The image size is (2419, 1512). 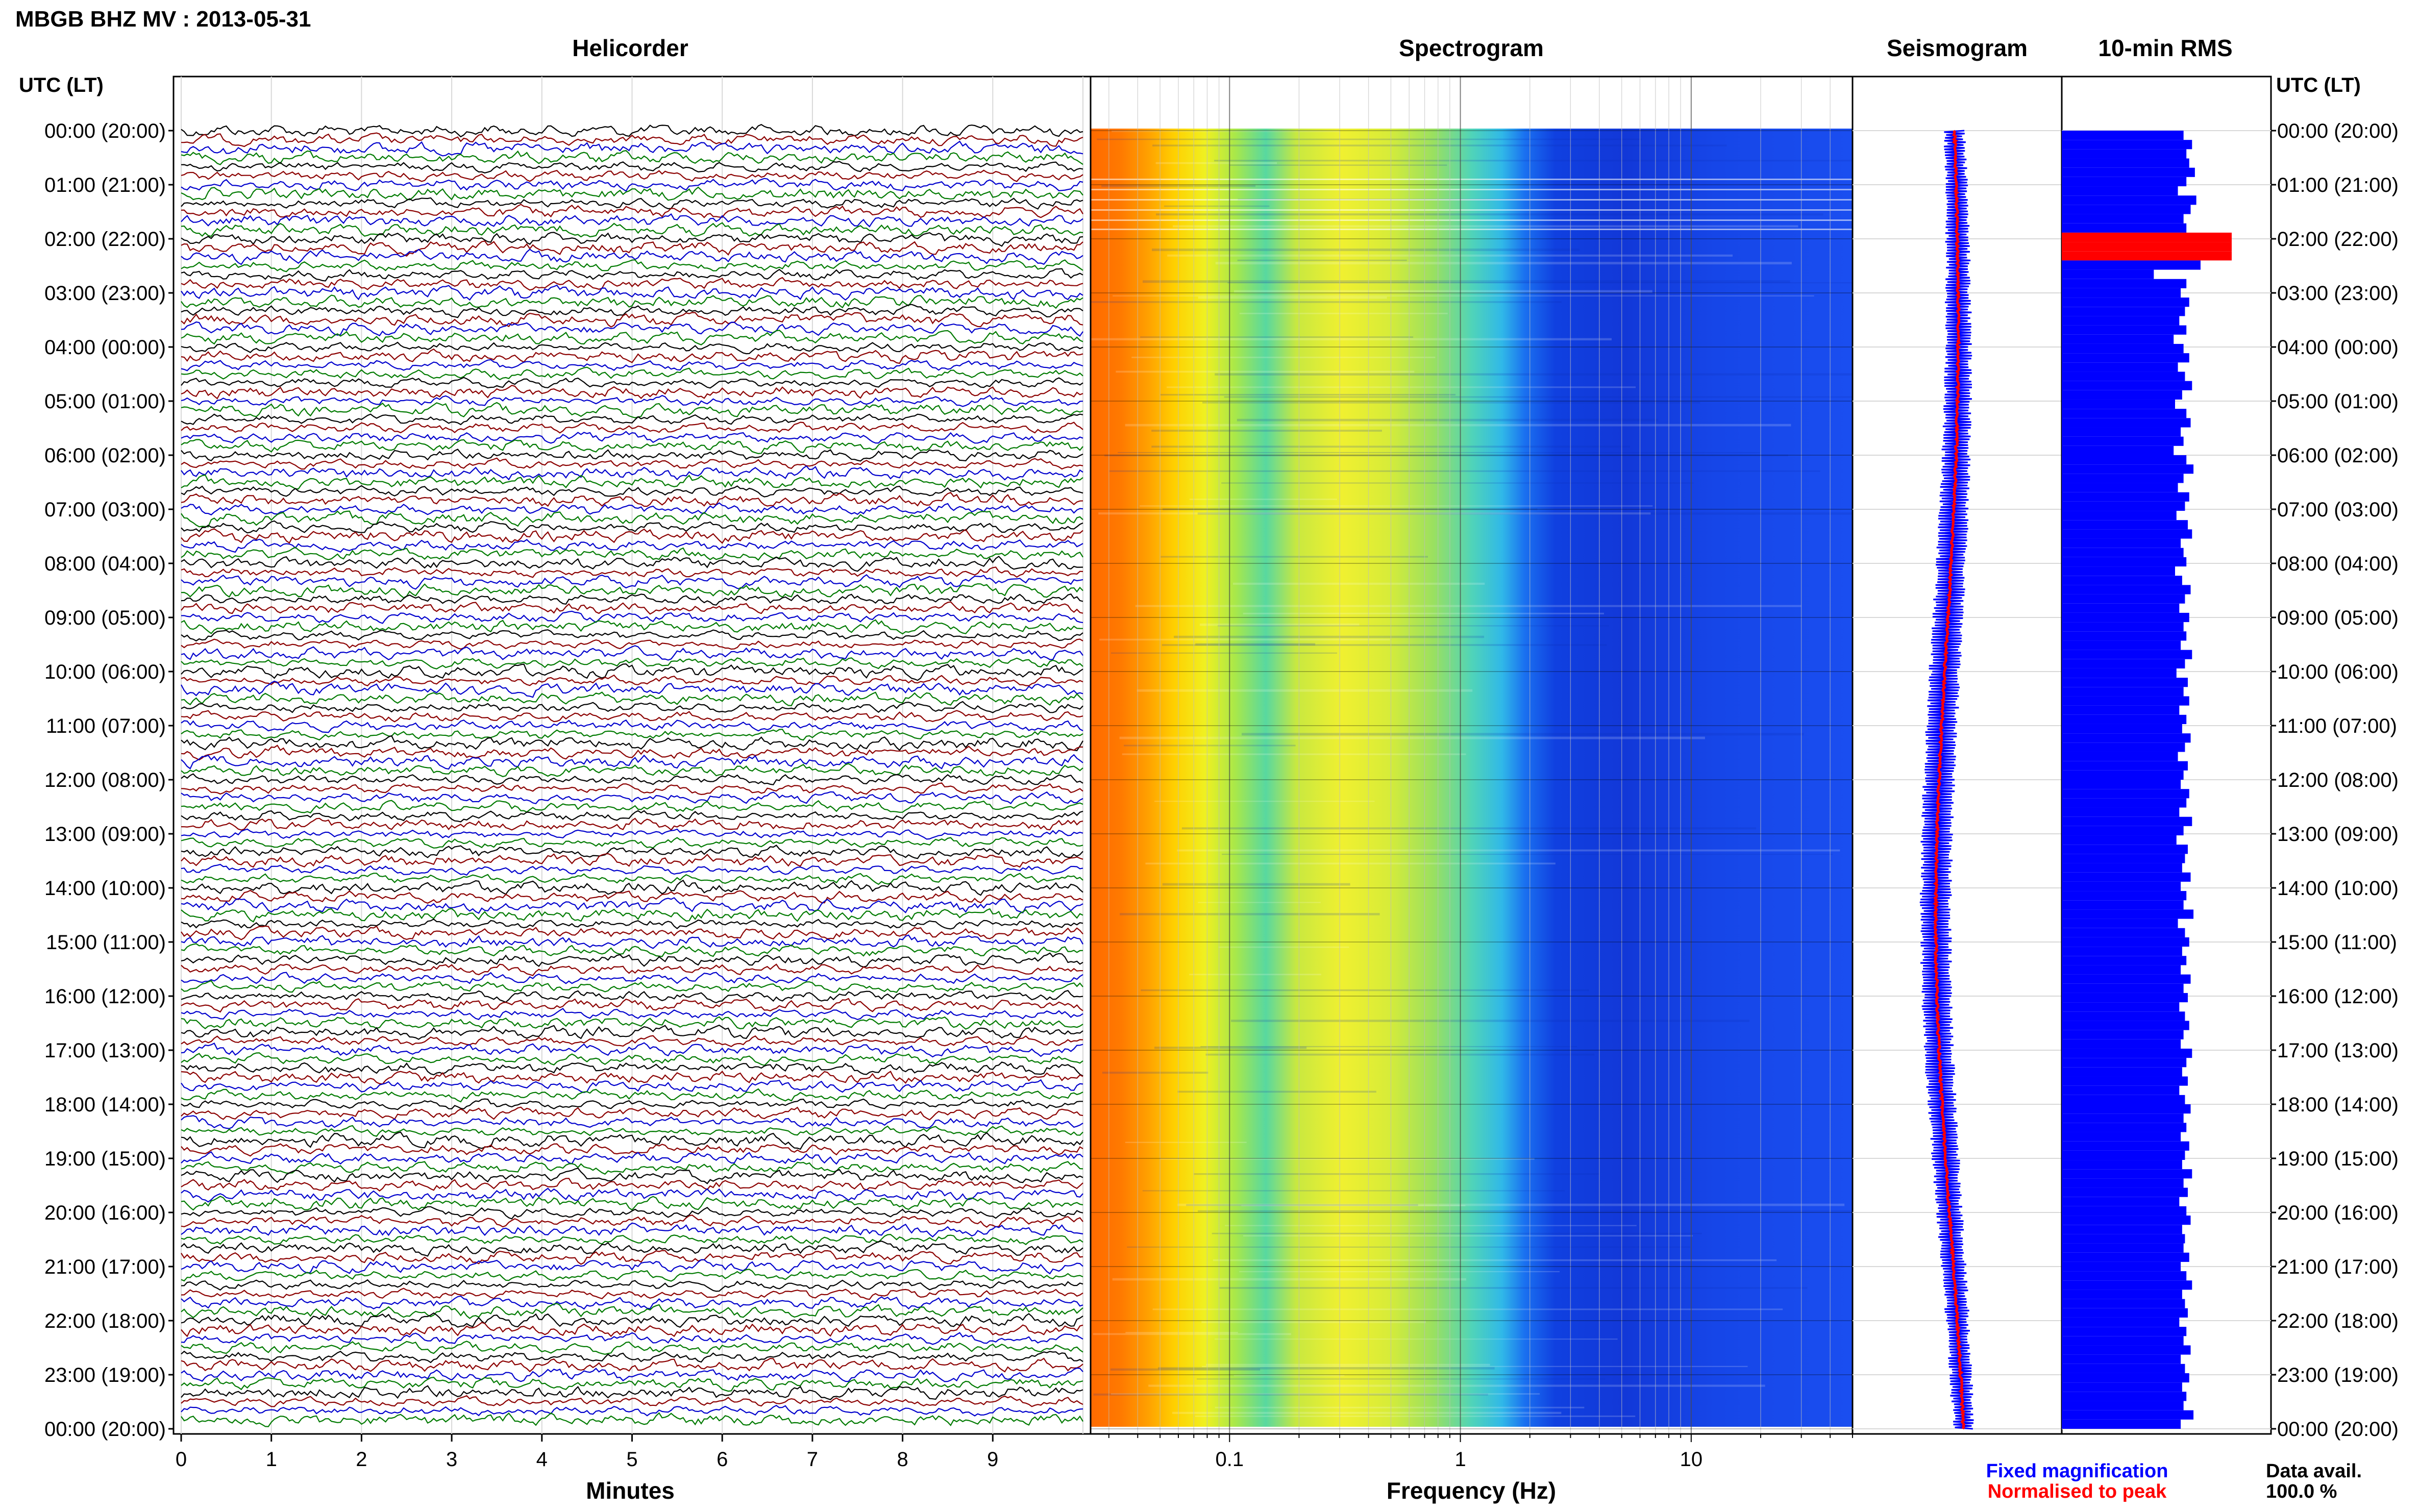 I want to click on time-tick-label: 10:00 (06:00), so click(x=105, y=672).